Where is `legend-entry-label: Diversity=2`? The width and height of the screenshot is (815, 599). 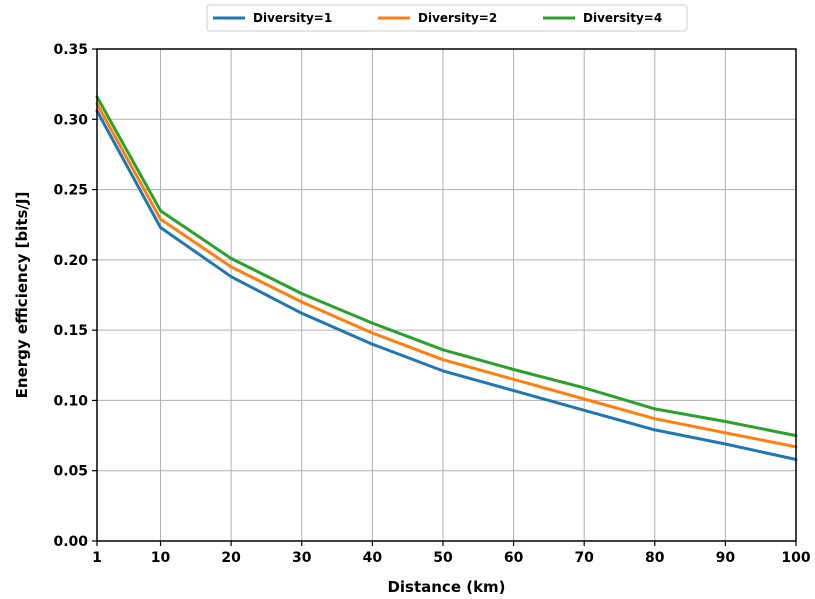 legend-entry-label: Diversity=2 is located at coordinates (457, 18).